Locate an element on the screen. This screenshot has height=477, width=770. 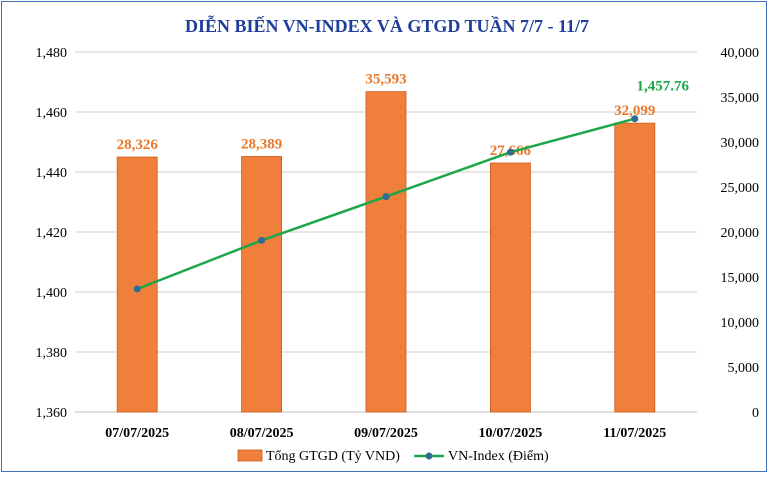
right-tick-label: 5,000 is located at coordinates (744, 368).